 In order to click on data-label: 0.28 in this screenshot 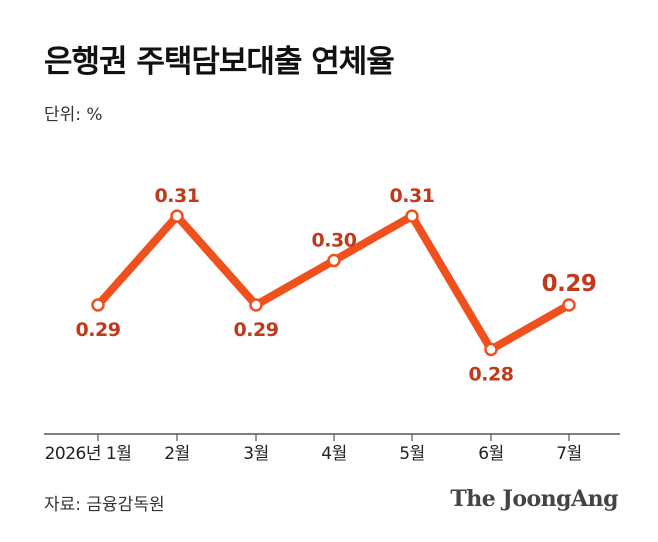, I will do `click(491, 374)`.